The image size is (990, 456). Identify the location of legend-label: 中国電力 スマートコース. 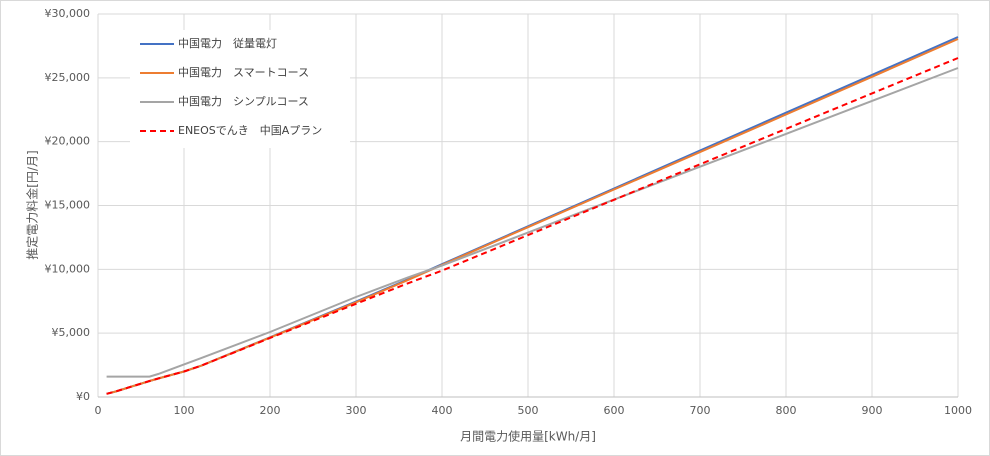
(243, 72).